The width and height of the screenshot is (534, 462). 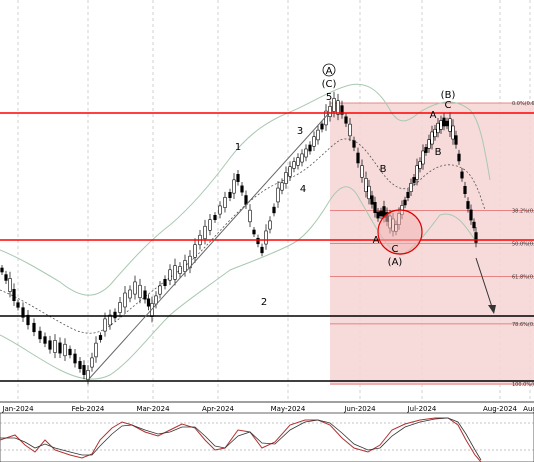 I want to click on wave-label: (B), so click(x=448, y=95).